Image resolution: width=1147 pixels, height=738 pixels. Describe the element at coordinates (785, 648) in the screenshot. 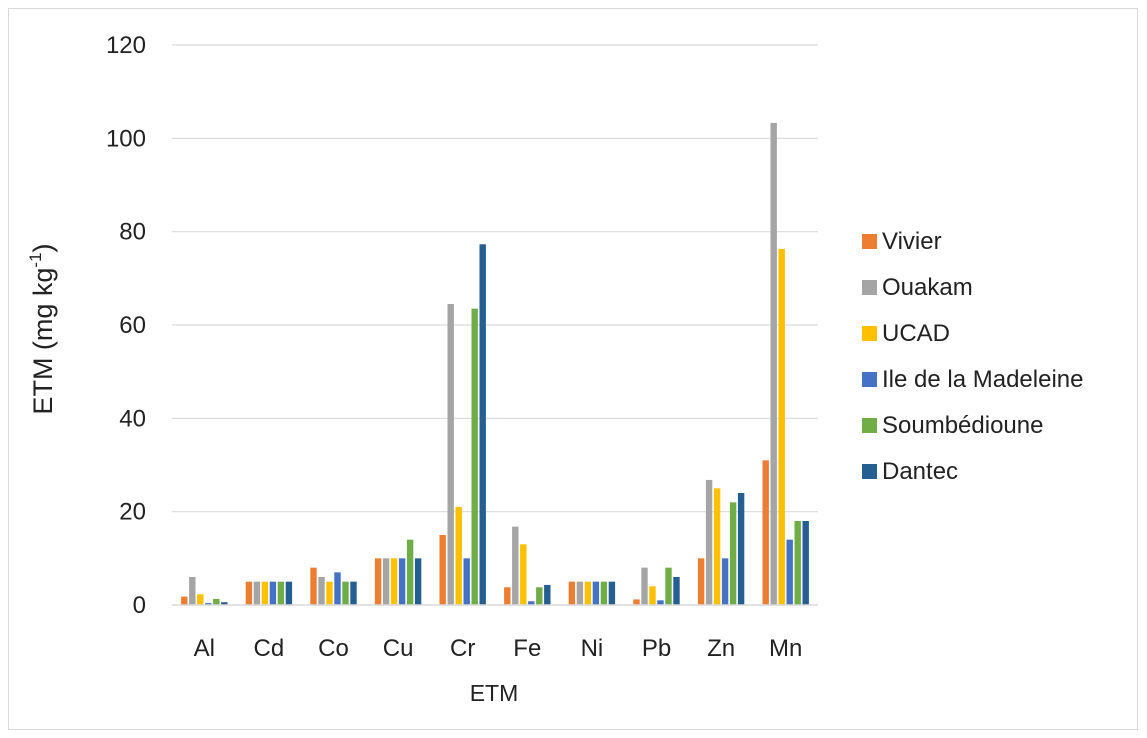

I see `x-tick-label: Mn` at that location.